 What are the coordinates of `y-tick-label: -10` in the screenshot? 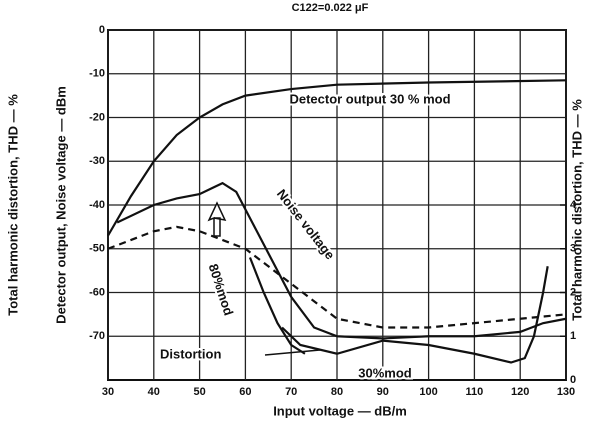 It's located at (97, 74).